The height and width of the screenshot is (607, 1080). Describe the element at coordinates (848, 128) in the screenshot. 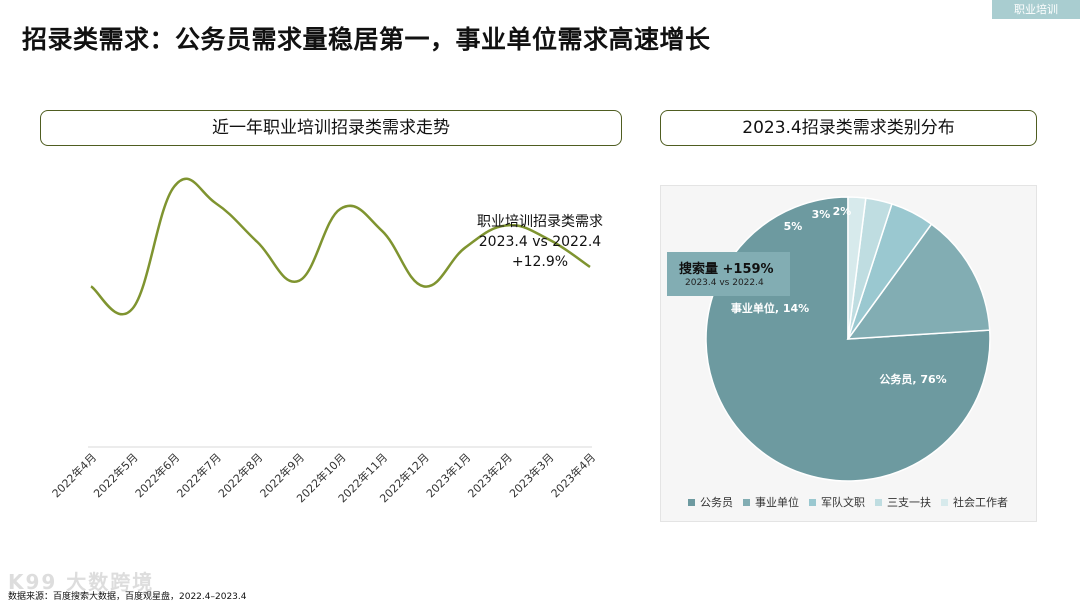

I see `pie-chart-heading: 2023.4招录类需求类别分布` at that location.